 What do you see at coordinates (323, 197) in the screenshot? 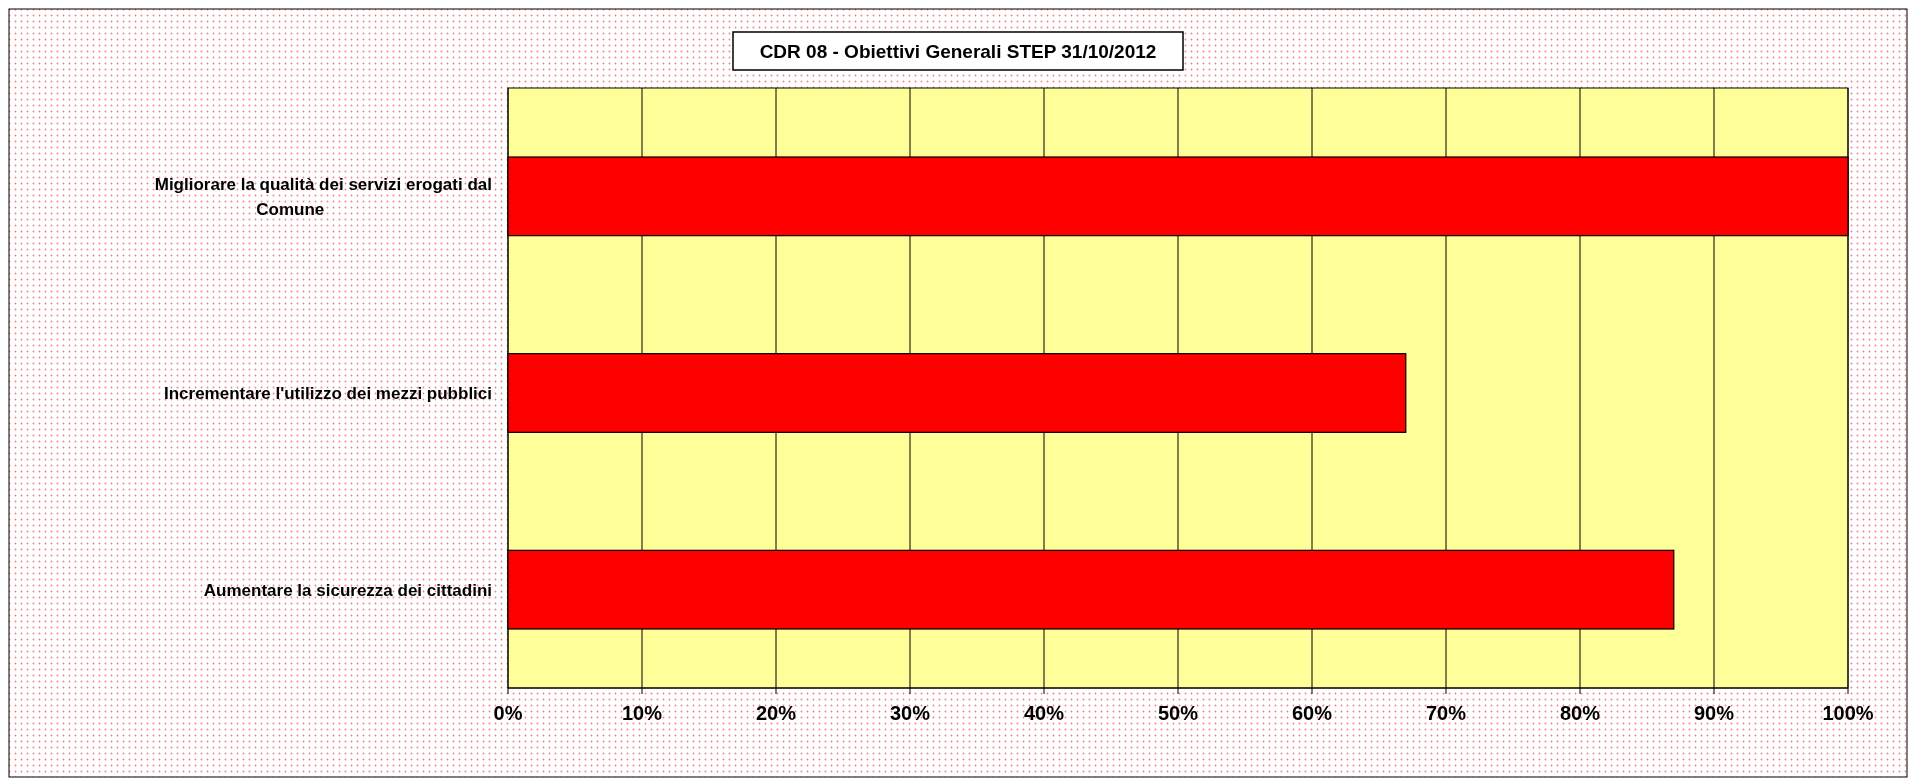
I see `y-tick-label: Migliorare la qualità dei servizi erogati dal Comune` at bounding box center [323, 197].